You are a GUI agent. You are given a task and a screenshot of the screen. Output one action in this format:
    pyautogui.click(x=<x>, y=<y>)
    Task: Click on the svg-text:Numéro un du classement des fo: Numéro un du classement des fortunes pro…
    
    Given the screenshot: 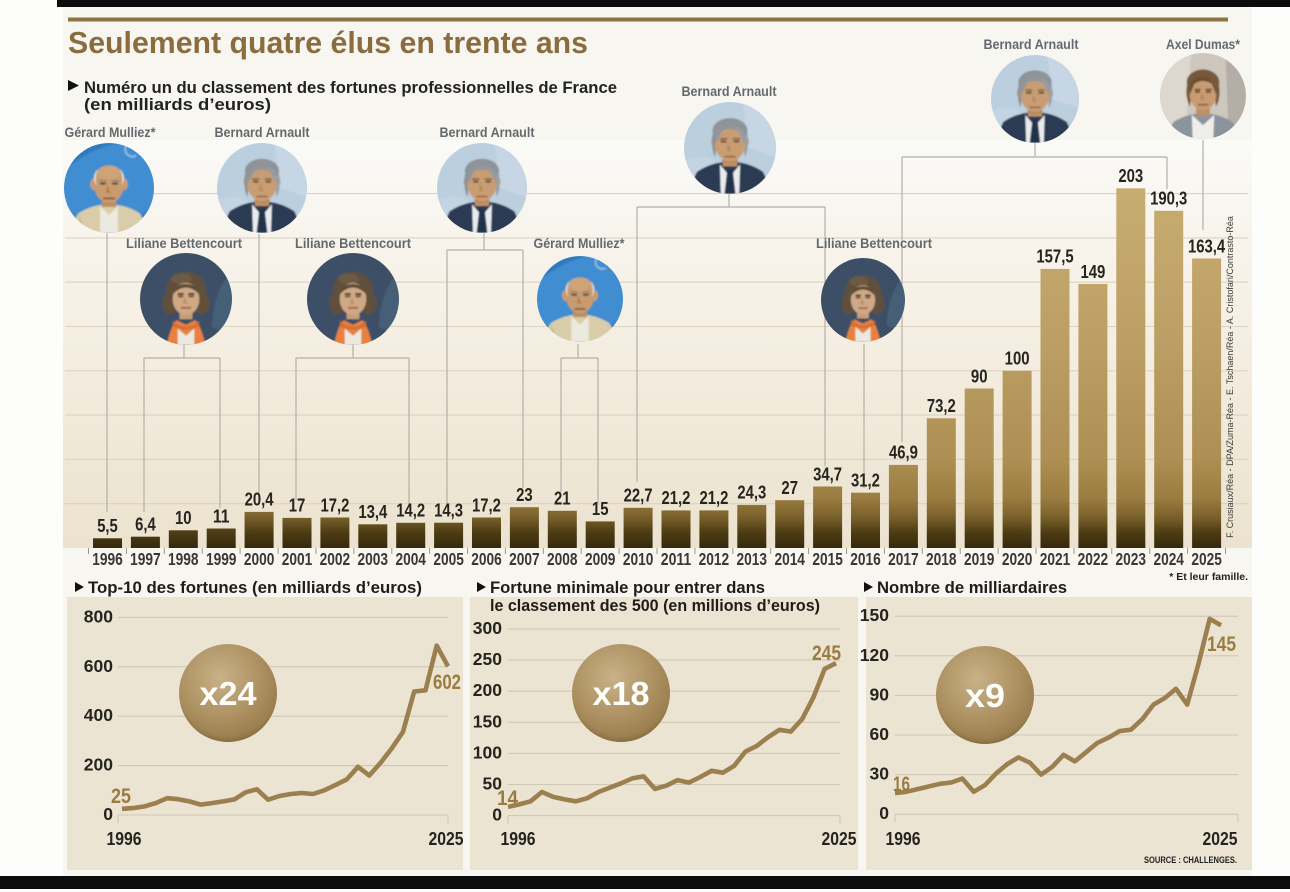 What is the action you would take?
    pyautogui.click(x=350, y=88)
    